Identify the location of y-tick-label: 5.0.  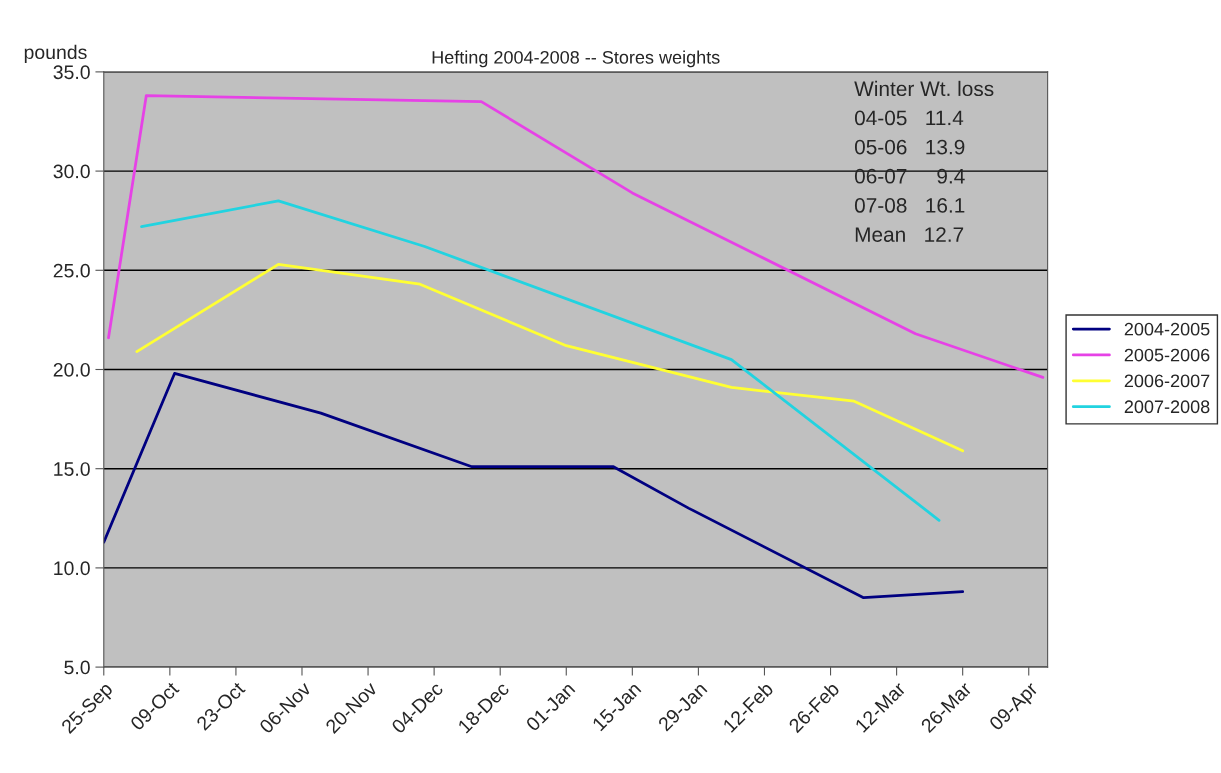
(77, 667).